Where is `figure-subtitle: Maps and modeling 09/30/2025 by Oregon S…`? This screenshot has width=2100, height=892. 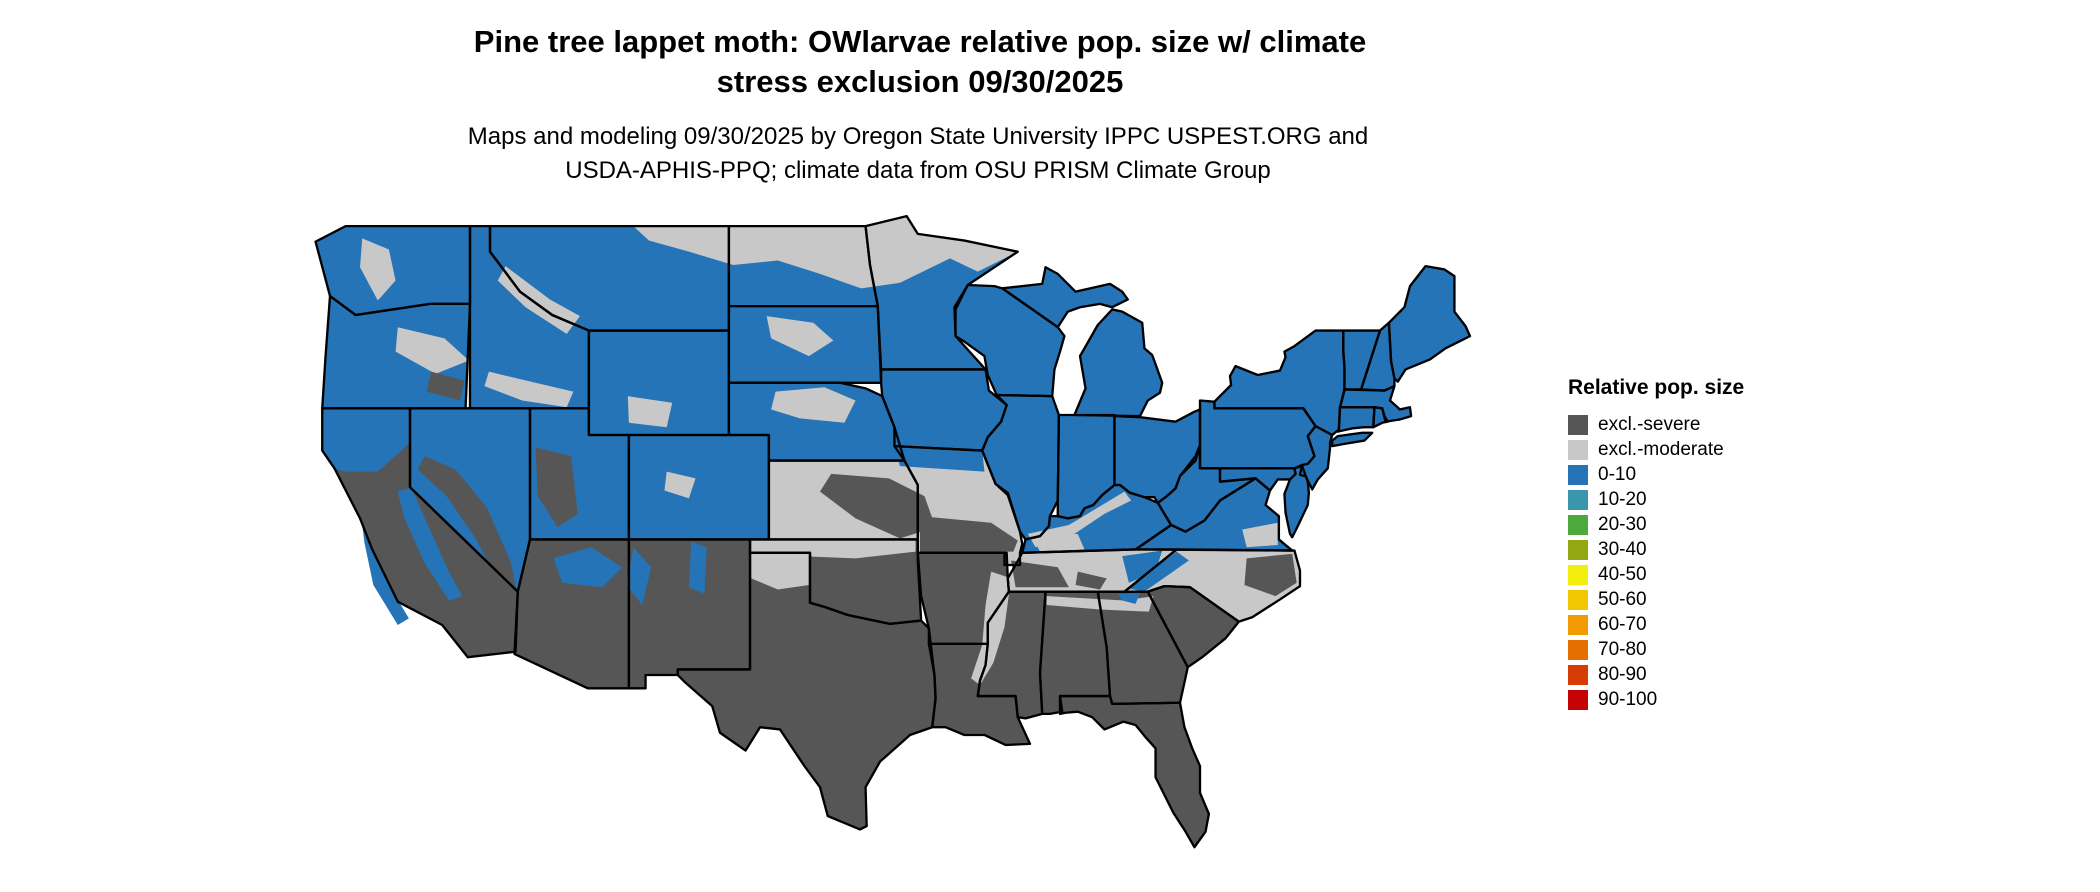 figure-subtitle: Maps and modeling 09/30/2025 by Oregon S… is located at coordinates (918, 154).